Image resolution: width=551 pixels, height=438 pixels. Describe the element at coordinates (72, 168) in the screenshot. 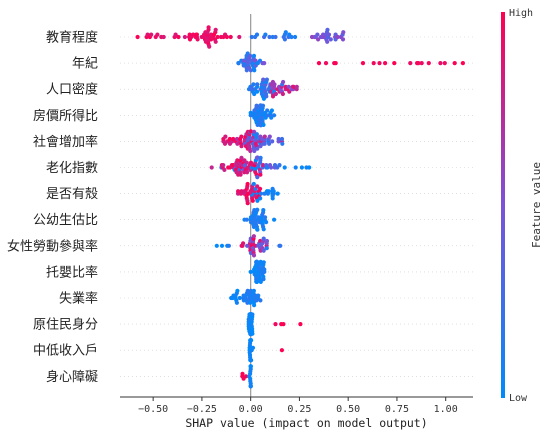

I see `feature-label: 老化指數` at that location.